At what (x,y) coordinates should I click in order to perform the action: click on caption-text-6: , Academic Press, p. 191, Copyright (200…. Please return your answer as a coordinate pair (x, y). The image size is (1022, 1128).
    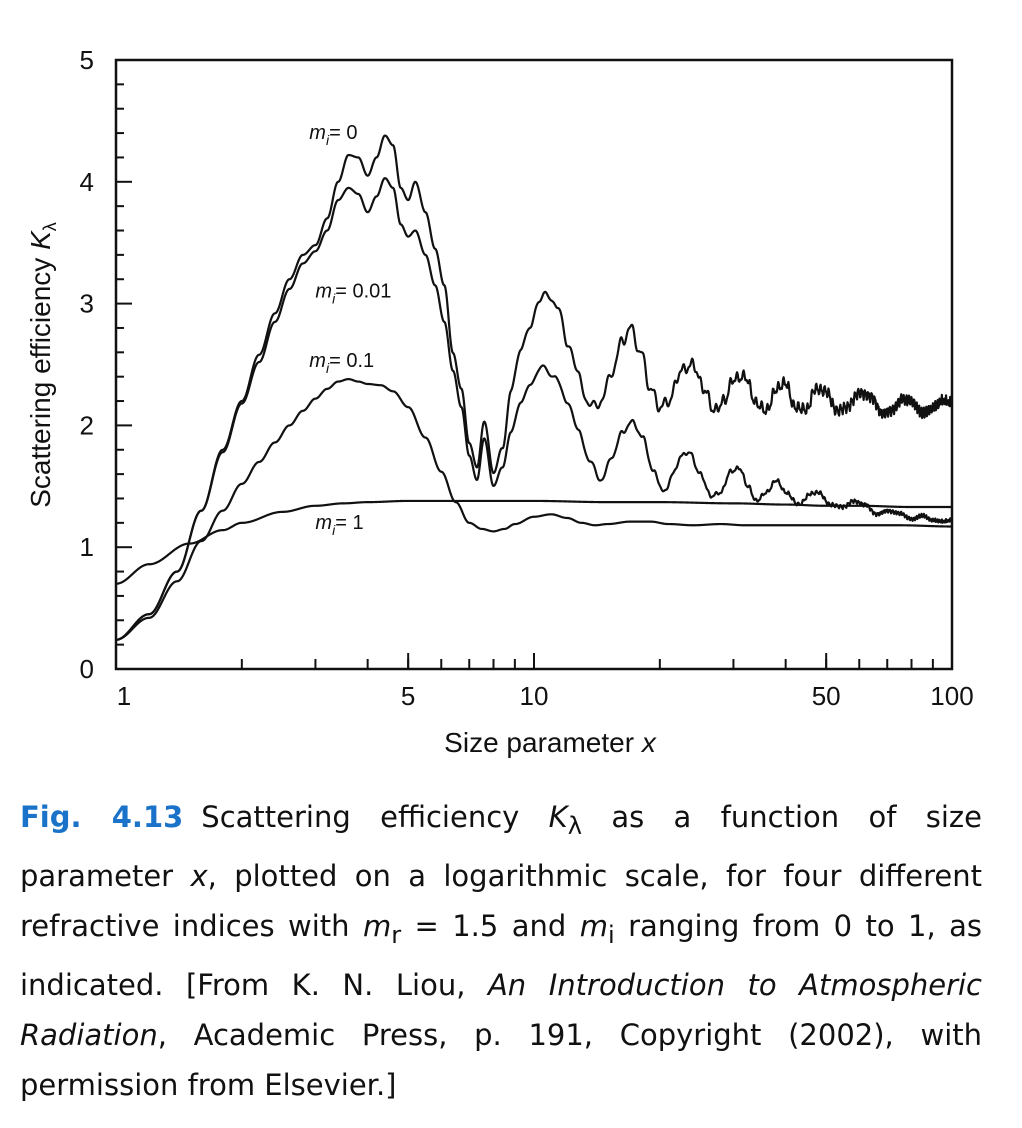
    Looking at the image, I should click on (501, 1059).